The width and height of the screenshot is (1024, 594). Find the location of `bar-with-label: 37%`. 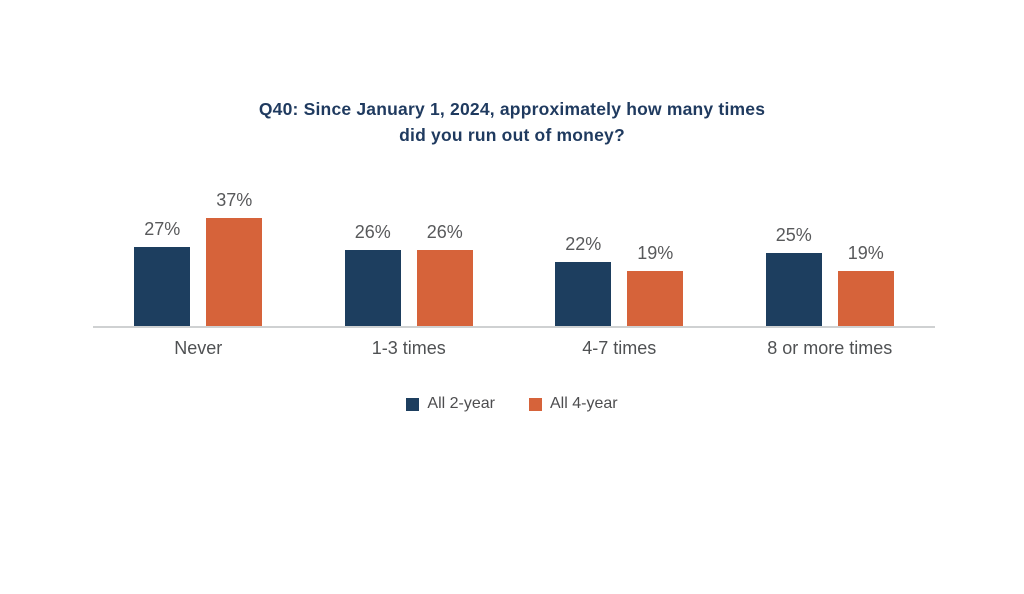

bar-with-label: 37% is located at coordinates (234, 258).